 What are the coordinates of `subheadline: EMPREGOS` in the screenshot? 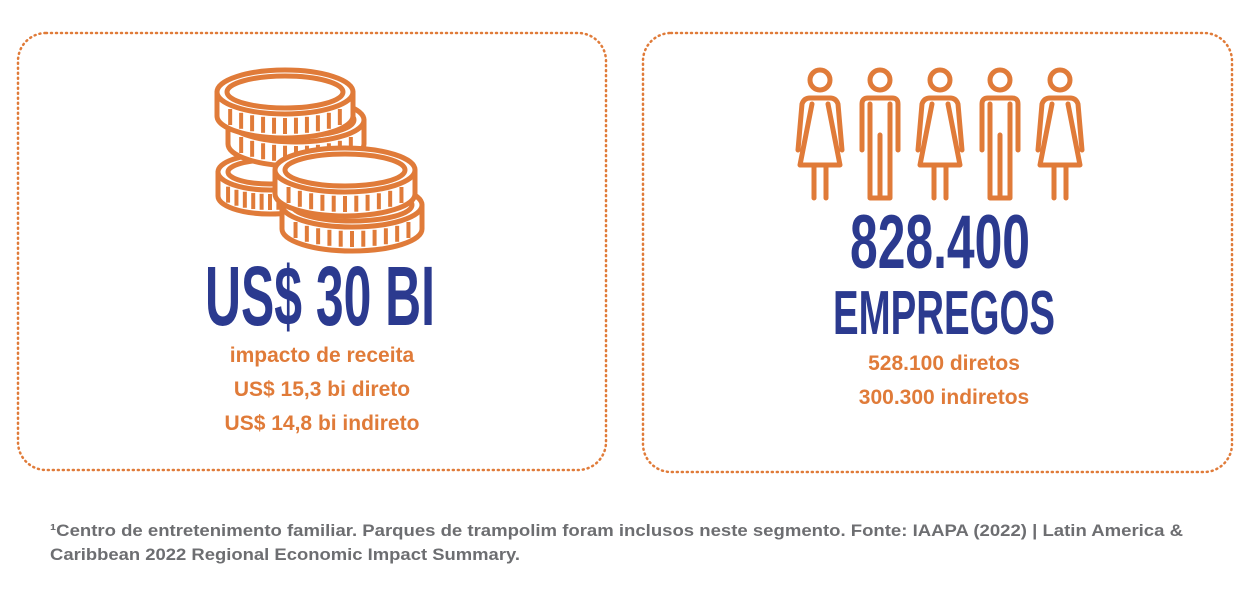 It's located at (944, 313).